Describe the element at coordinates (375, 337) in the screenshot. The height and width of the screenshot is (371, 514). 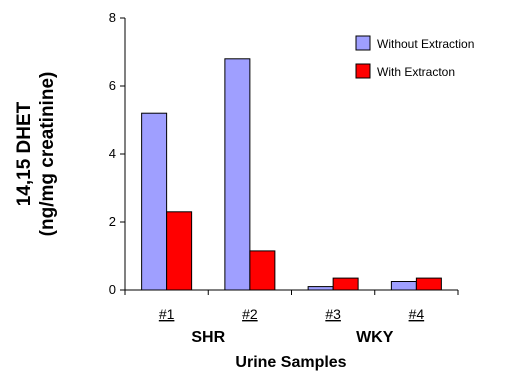
I see `group-label-wky: WKY` at that location.